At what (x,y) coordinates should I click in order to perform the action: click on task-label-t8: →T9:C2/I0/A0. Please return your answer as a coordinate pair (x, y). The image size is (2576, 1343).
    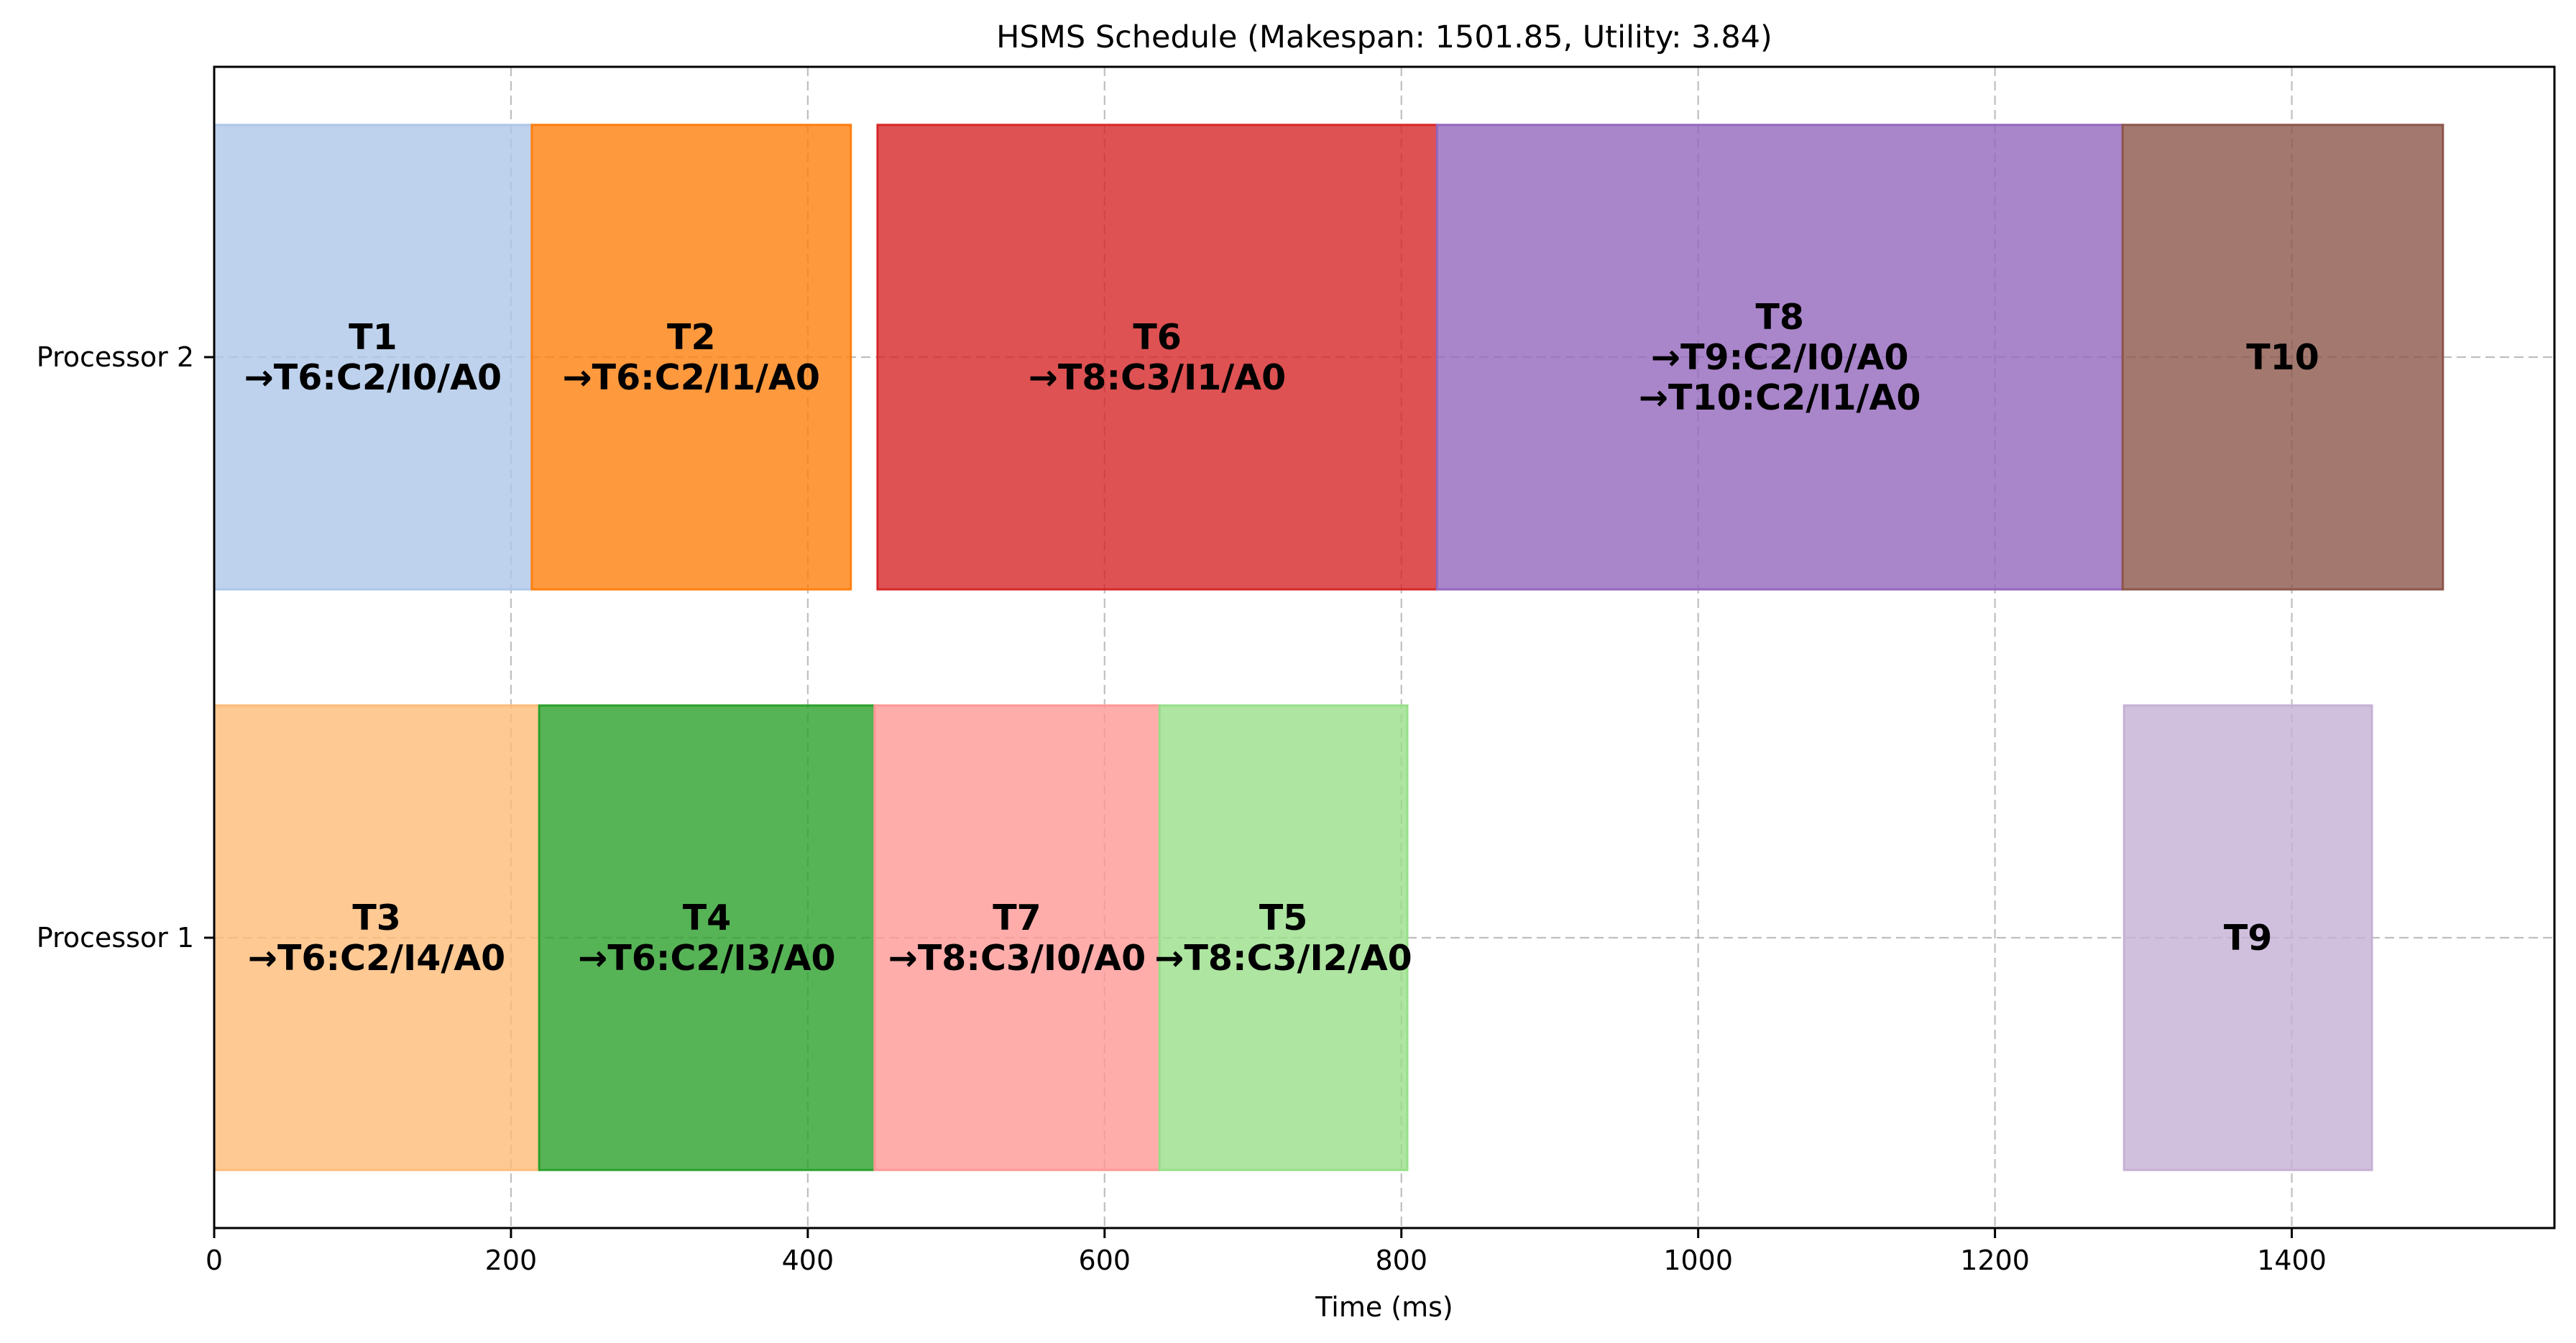
    Looking at the image, I should click on (1779, 357).